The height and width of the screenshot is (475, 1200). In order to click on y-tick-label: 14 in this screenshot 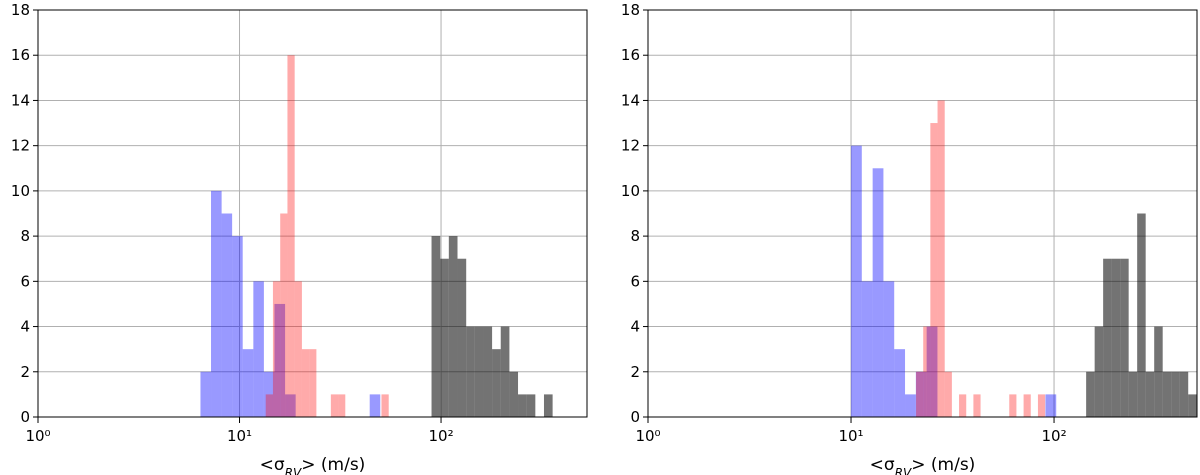, I will do `click(630, 100)`.